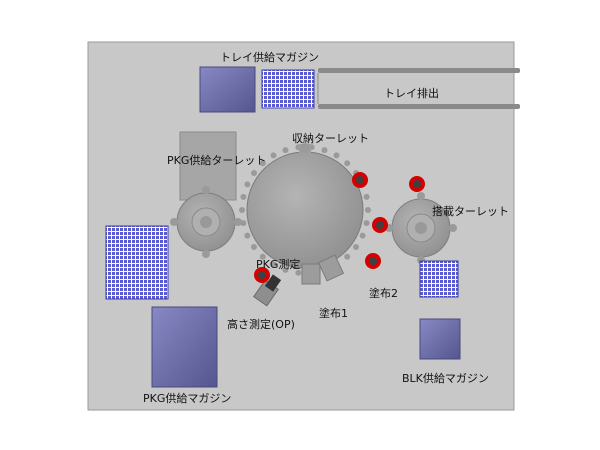 The width and height of the screenshot is (600, 450). What do you see at coordinates (445, 378) in the screenshot?
I see `label-blk-supply-magazine: BLK供給マガジン` at bounding box center [445, 378].